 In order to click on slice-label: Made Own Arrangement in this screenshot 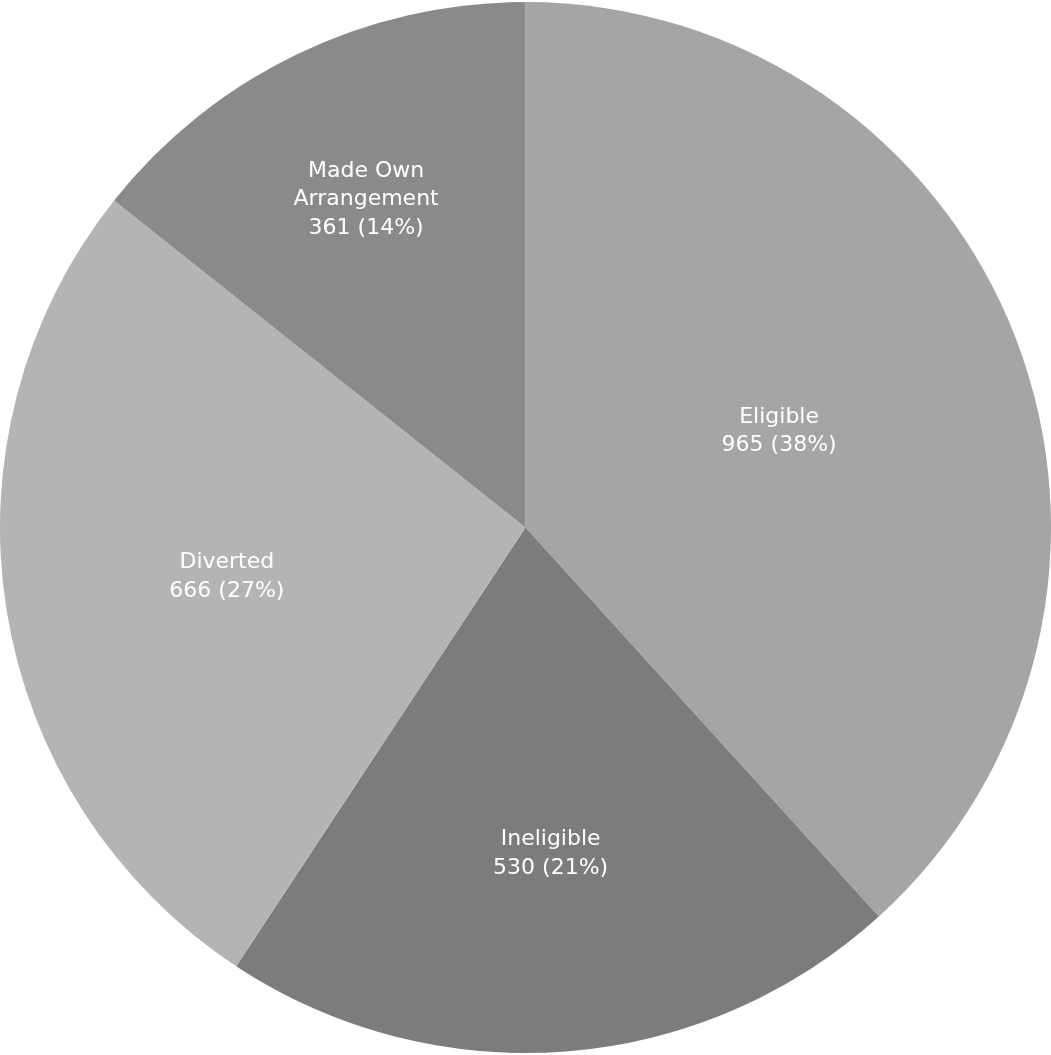, I will do `click(366, 183)`.